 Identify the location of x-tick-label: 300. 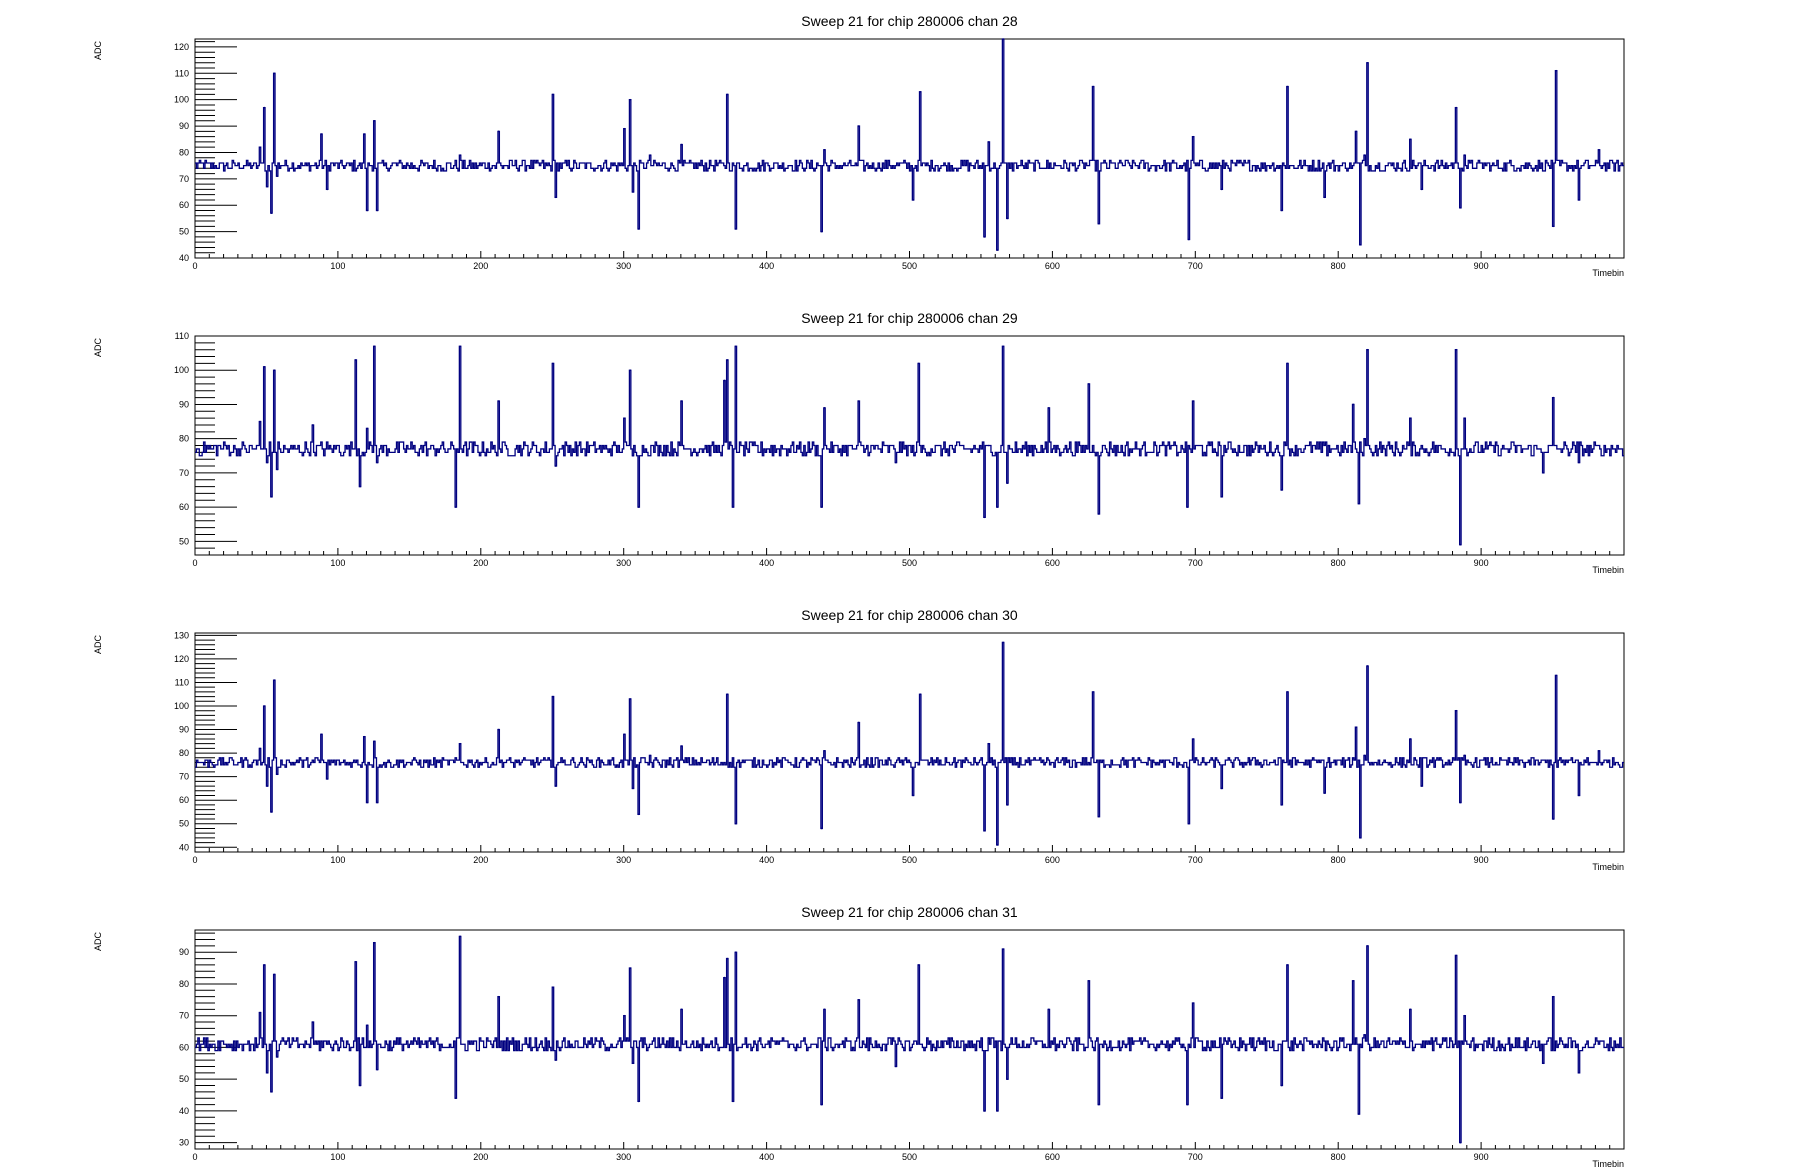
(623, 563).